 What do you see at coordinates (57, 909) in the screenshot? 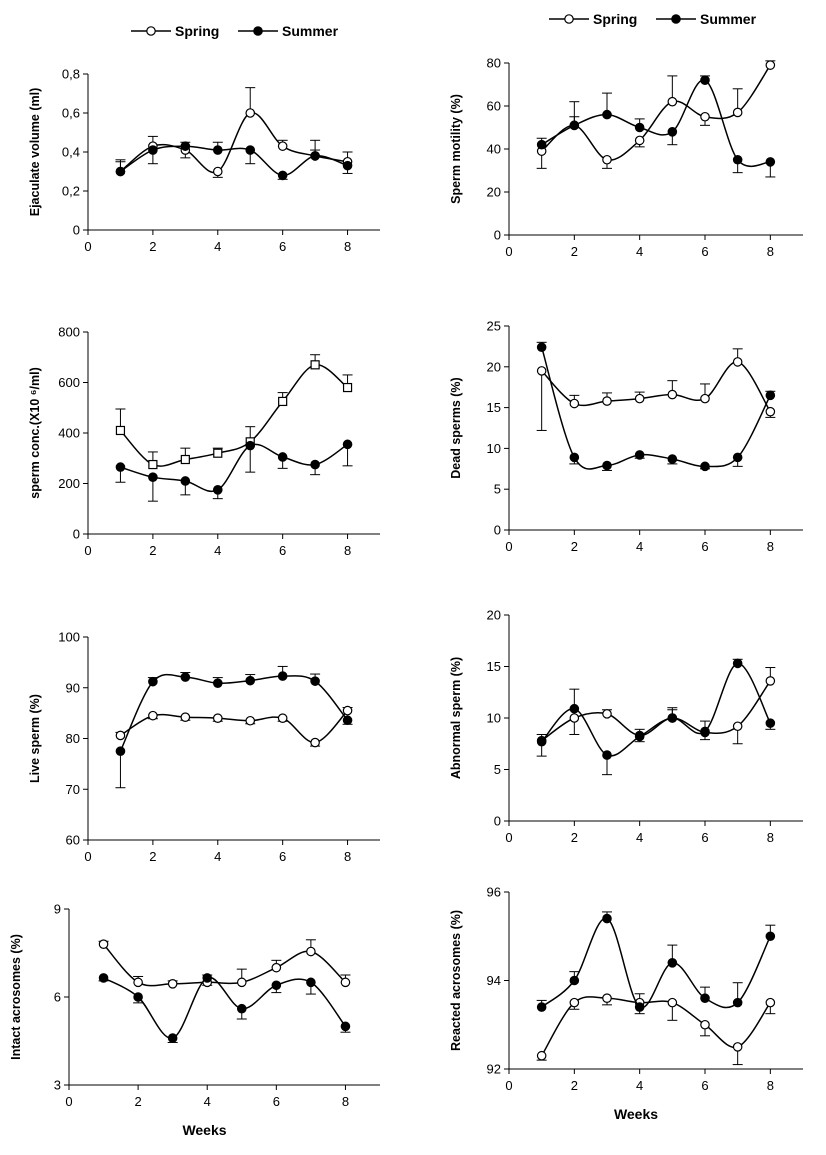
I see `y-tick-label: 9` at bounding box center [57, 909].